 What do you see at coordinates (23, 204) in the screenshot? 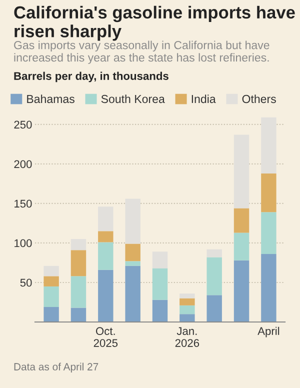
I see `y-tick-label: 150` at bounding box center [23, 204].